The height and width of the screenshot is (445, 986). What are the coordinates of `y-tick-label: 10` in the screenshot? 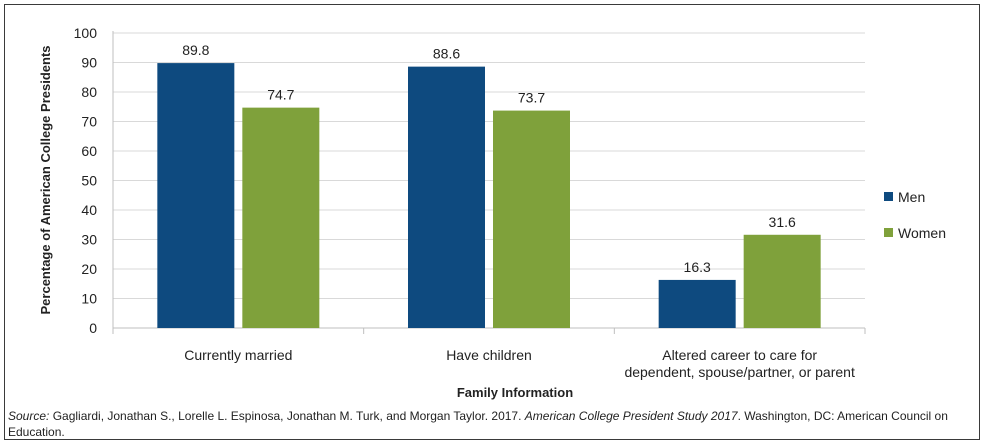 It's located at (89, 299).